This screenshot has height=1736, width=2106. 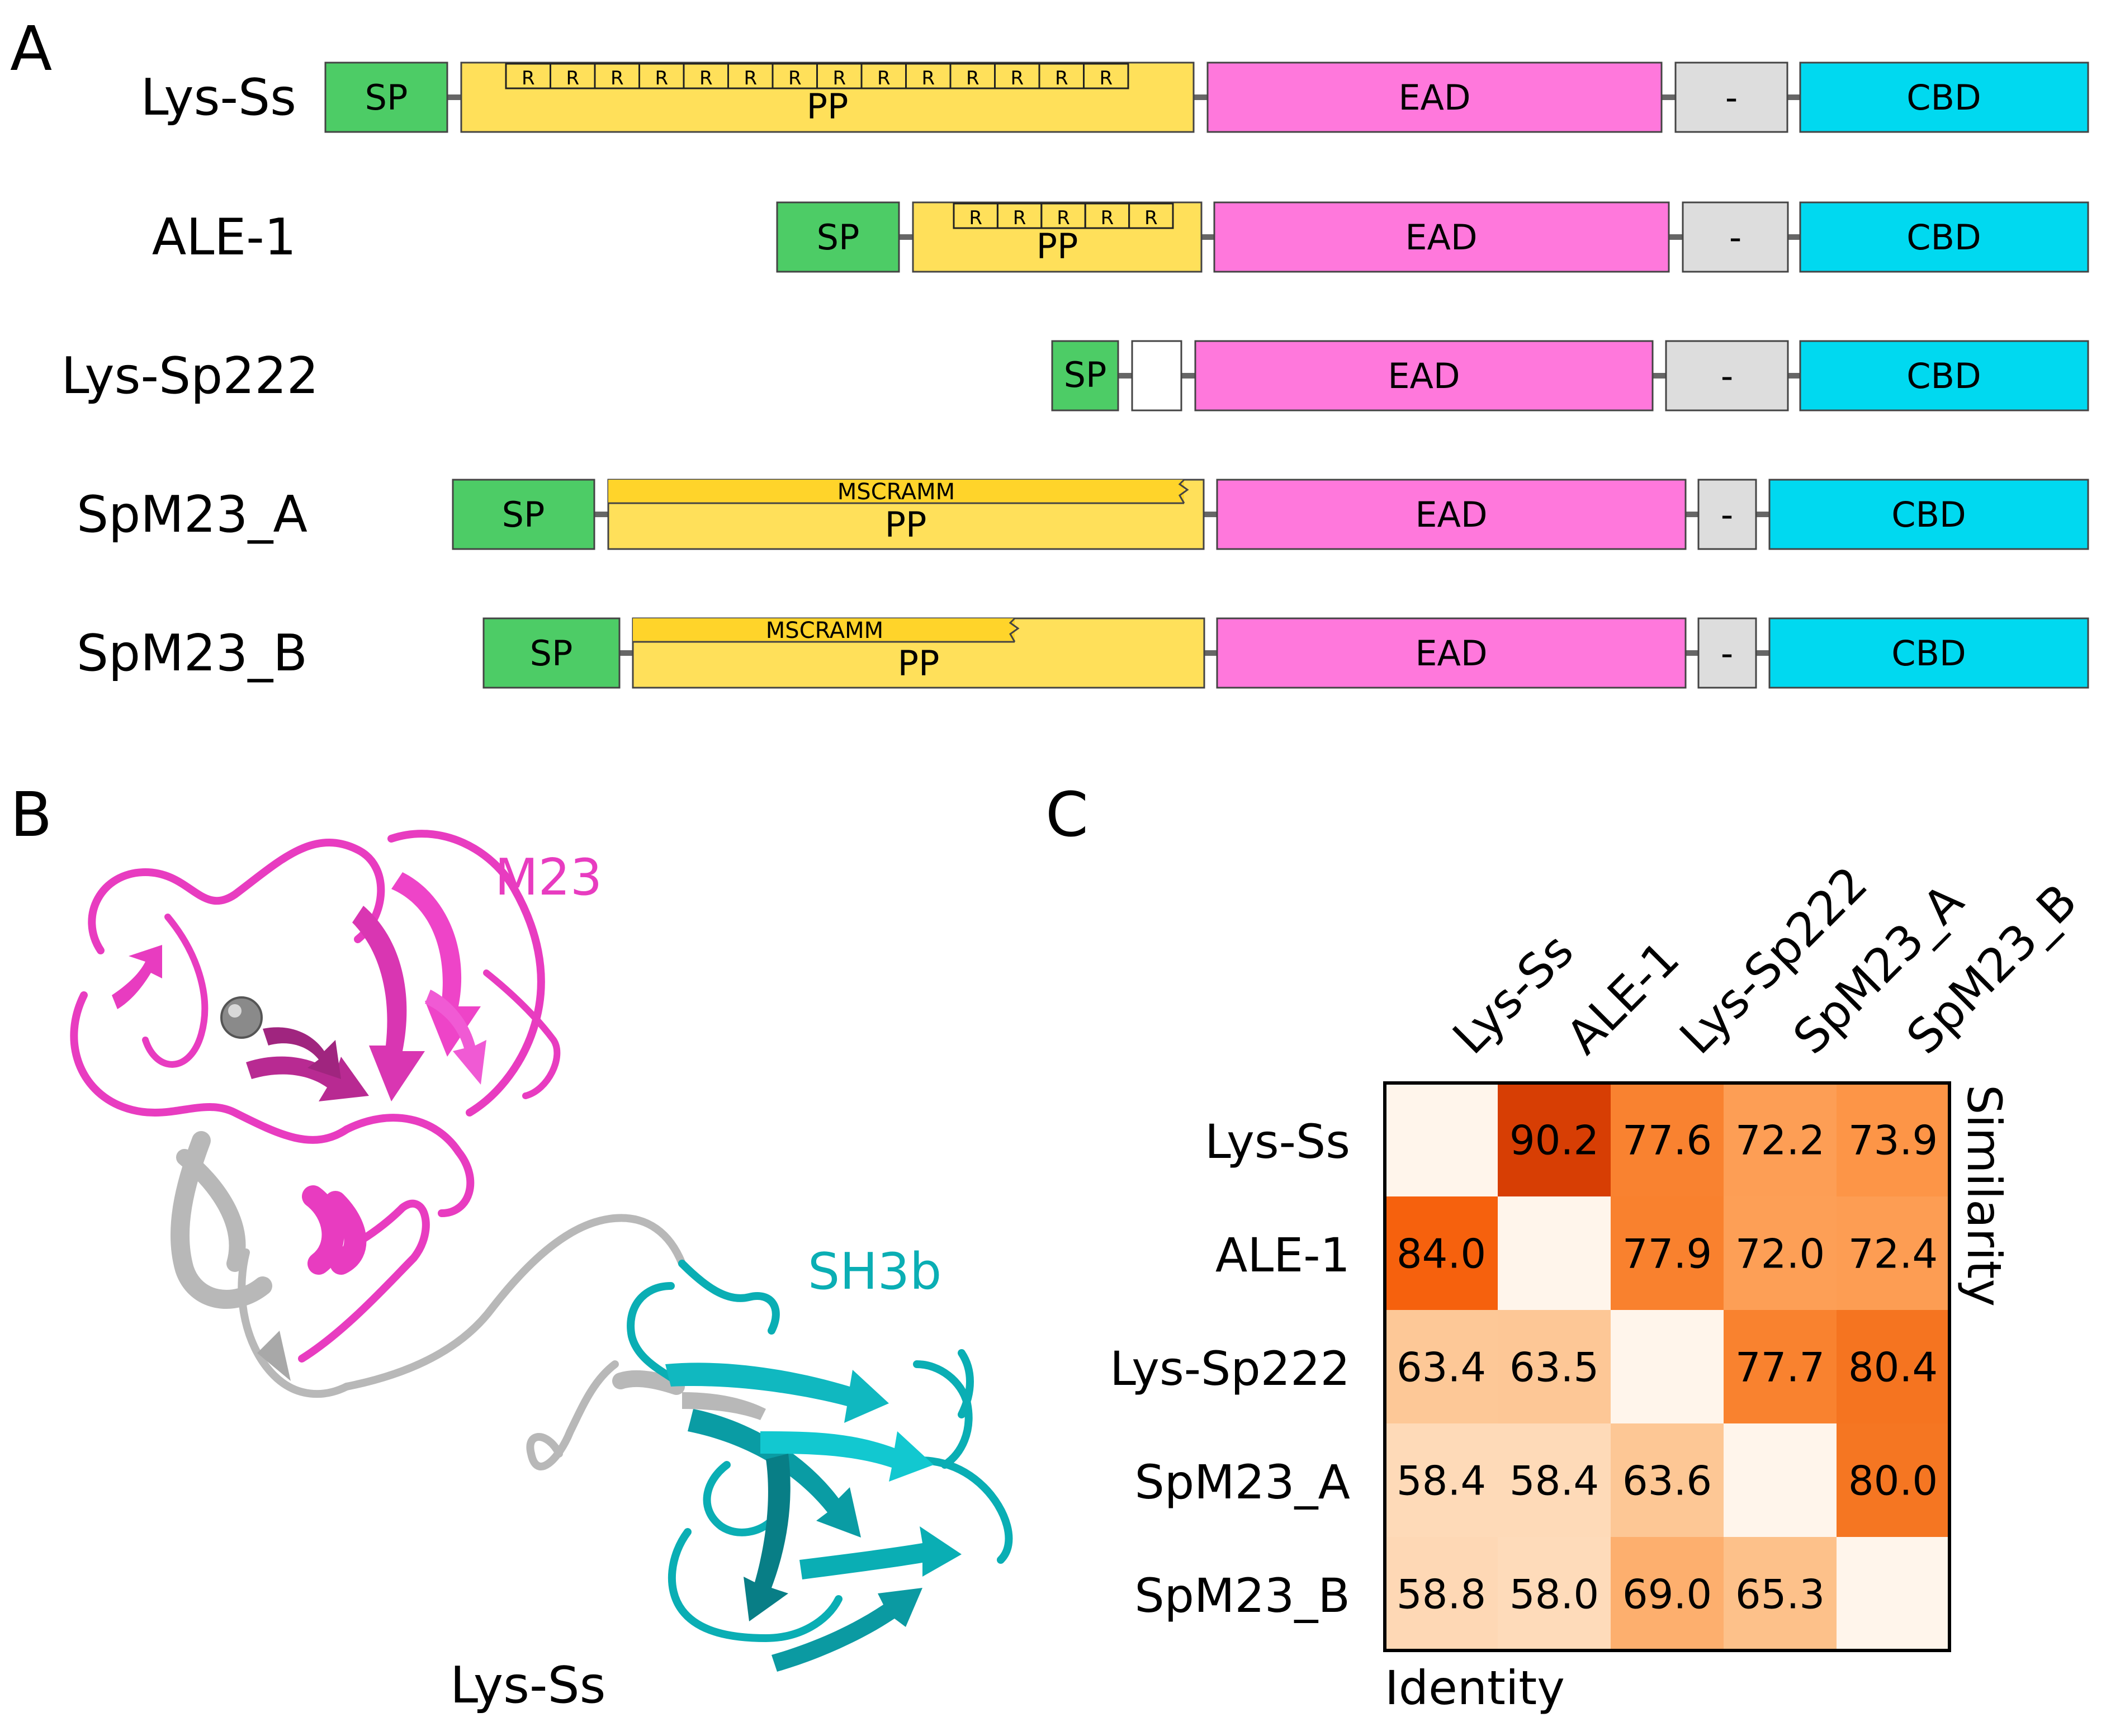 What do you see at coordinates (235, 1011) in the screenshot?
I see `metal-ion-highlight` at bounding box center [235, 1011].